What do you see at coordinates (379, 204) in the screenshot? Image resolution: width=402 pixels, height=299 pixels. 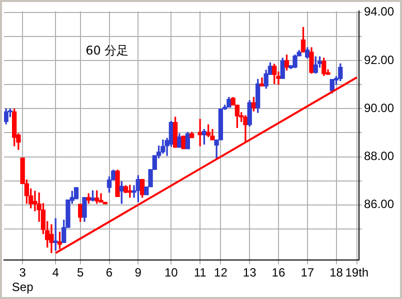 I see `y-tick-label: 86.00` at bounding box center [379, 204].